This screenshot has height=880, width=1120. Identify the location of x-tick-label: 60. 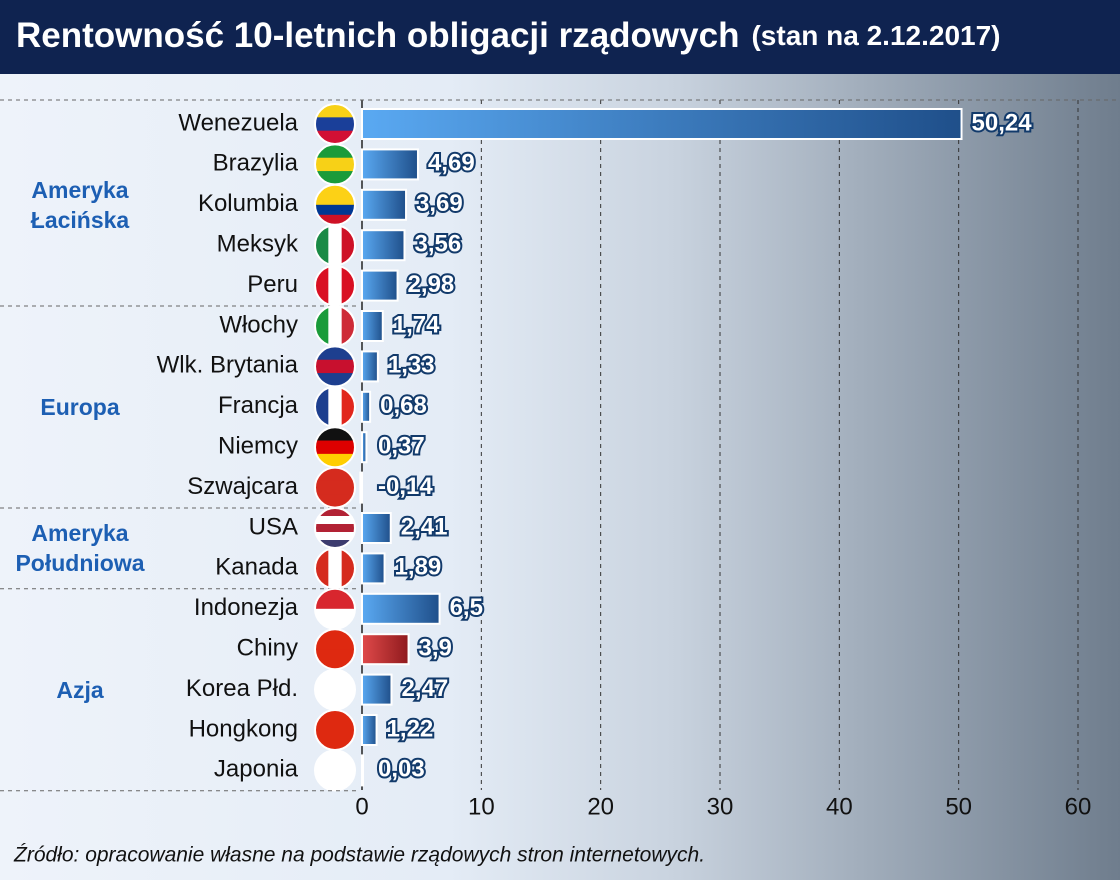
(1078, 806).